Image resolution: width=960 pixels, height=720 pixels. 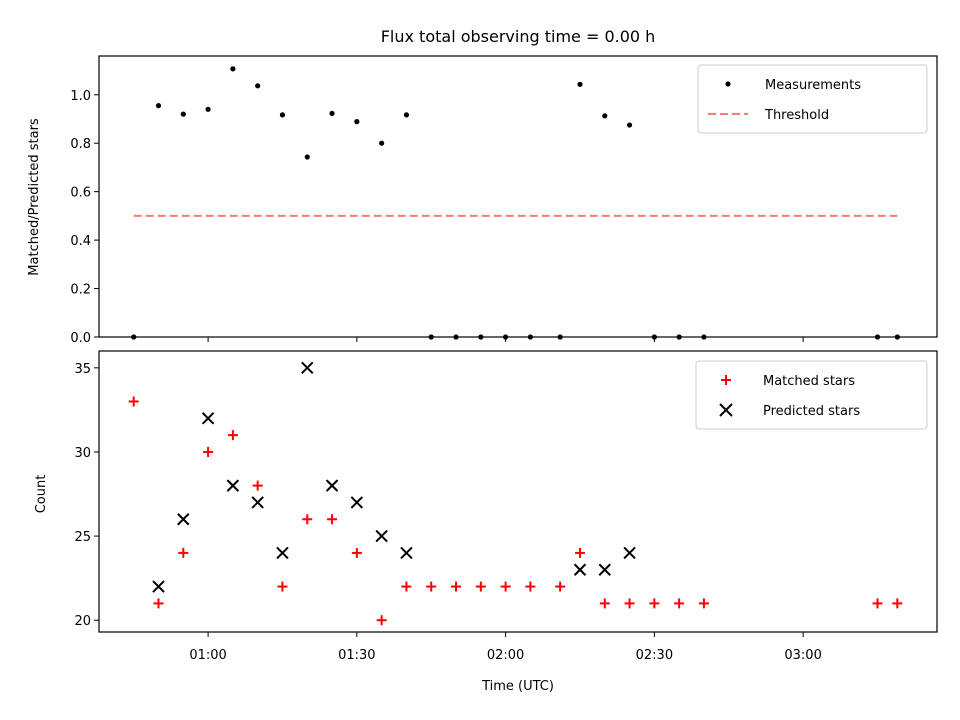 I want to click on bottom-y-tick-label: 35, so click(x=82, y=369).